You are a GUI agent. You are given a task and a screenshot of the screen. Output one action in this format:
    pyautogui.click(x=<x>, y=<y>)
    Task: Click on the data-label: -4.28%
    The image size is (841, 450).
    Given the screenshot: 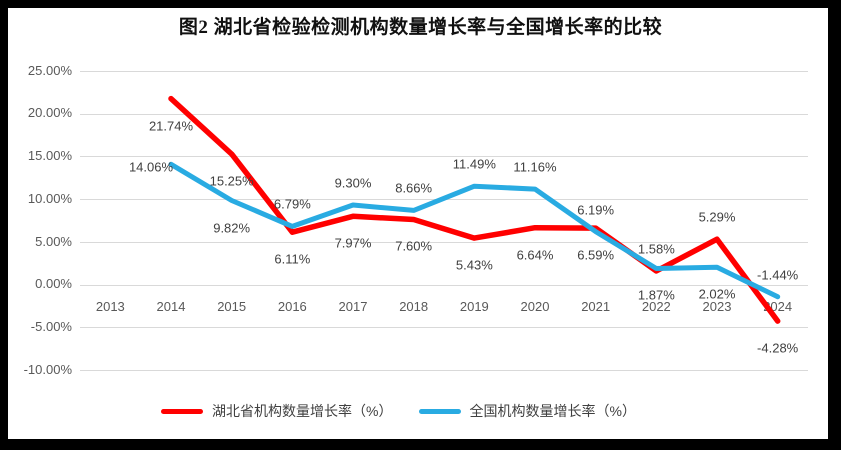 What is the action you would take?
    pyautogui.click(x=778, y=348)
    